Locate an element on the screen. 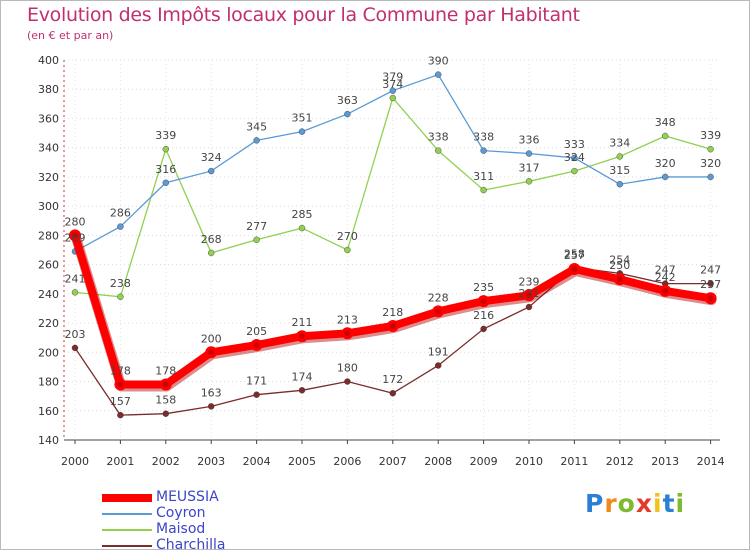 This screenshot has width=750, height=553. data-label: 203 is located at coordinates (75, 334).